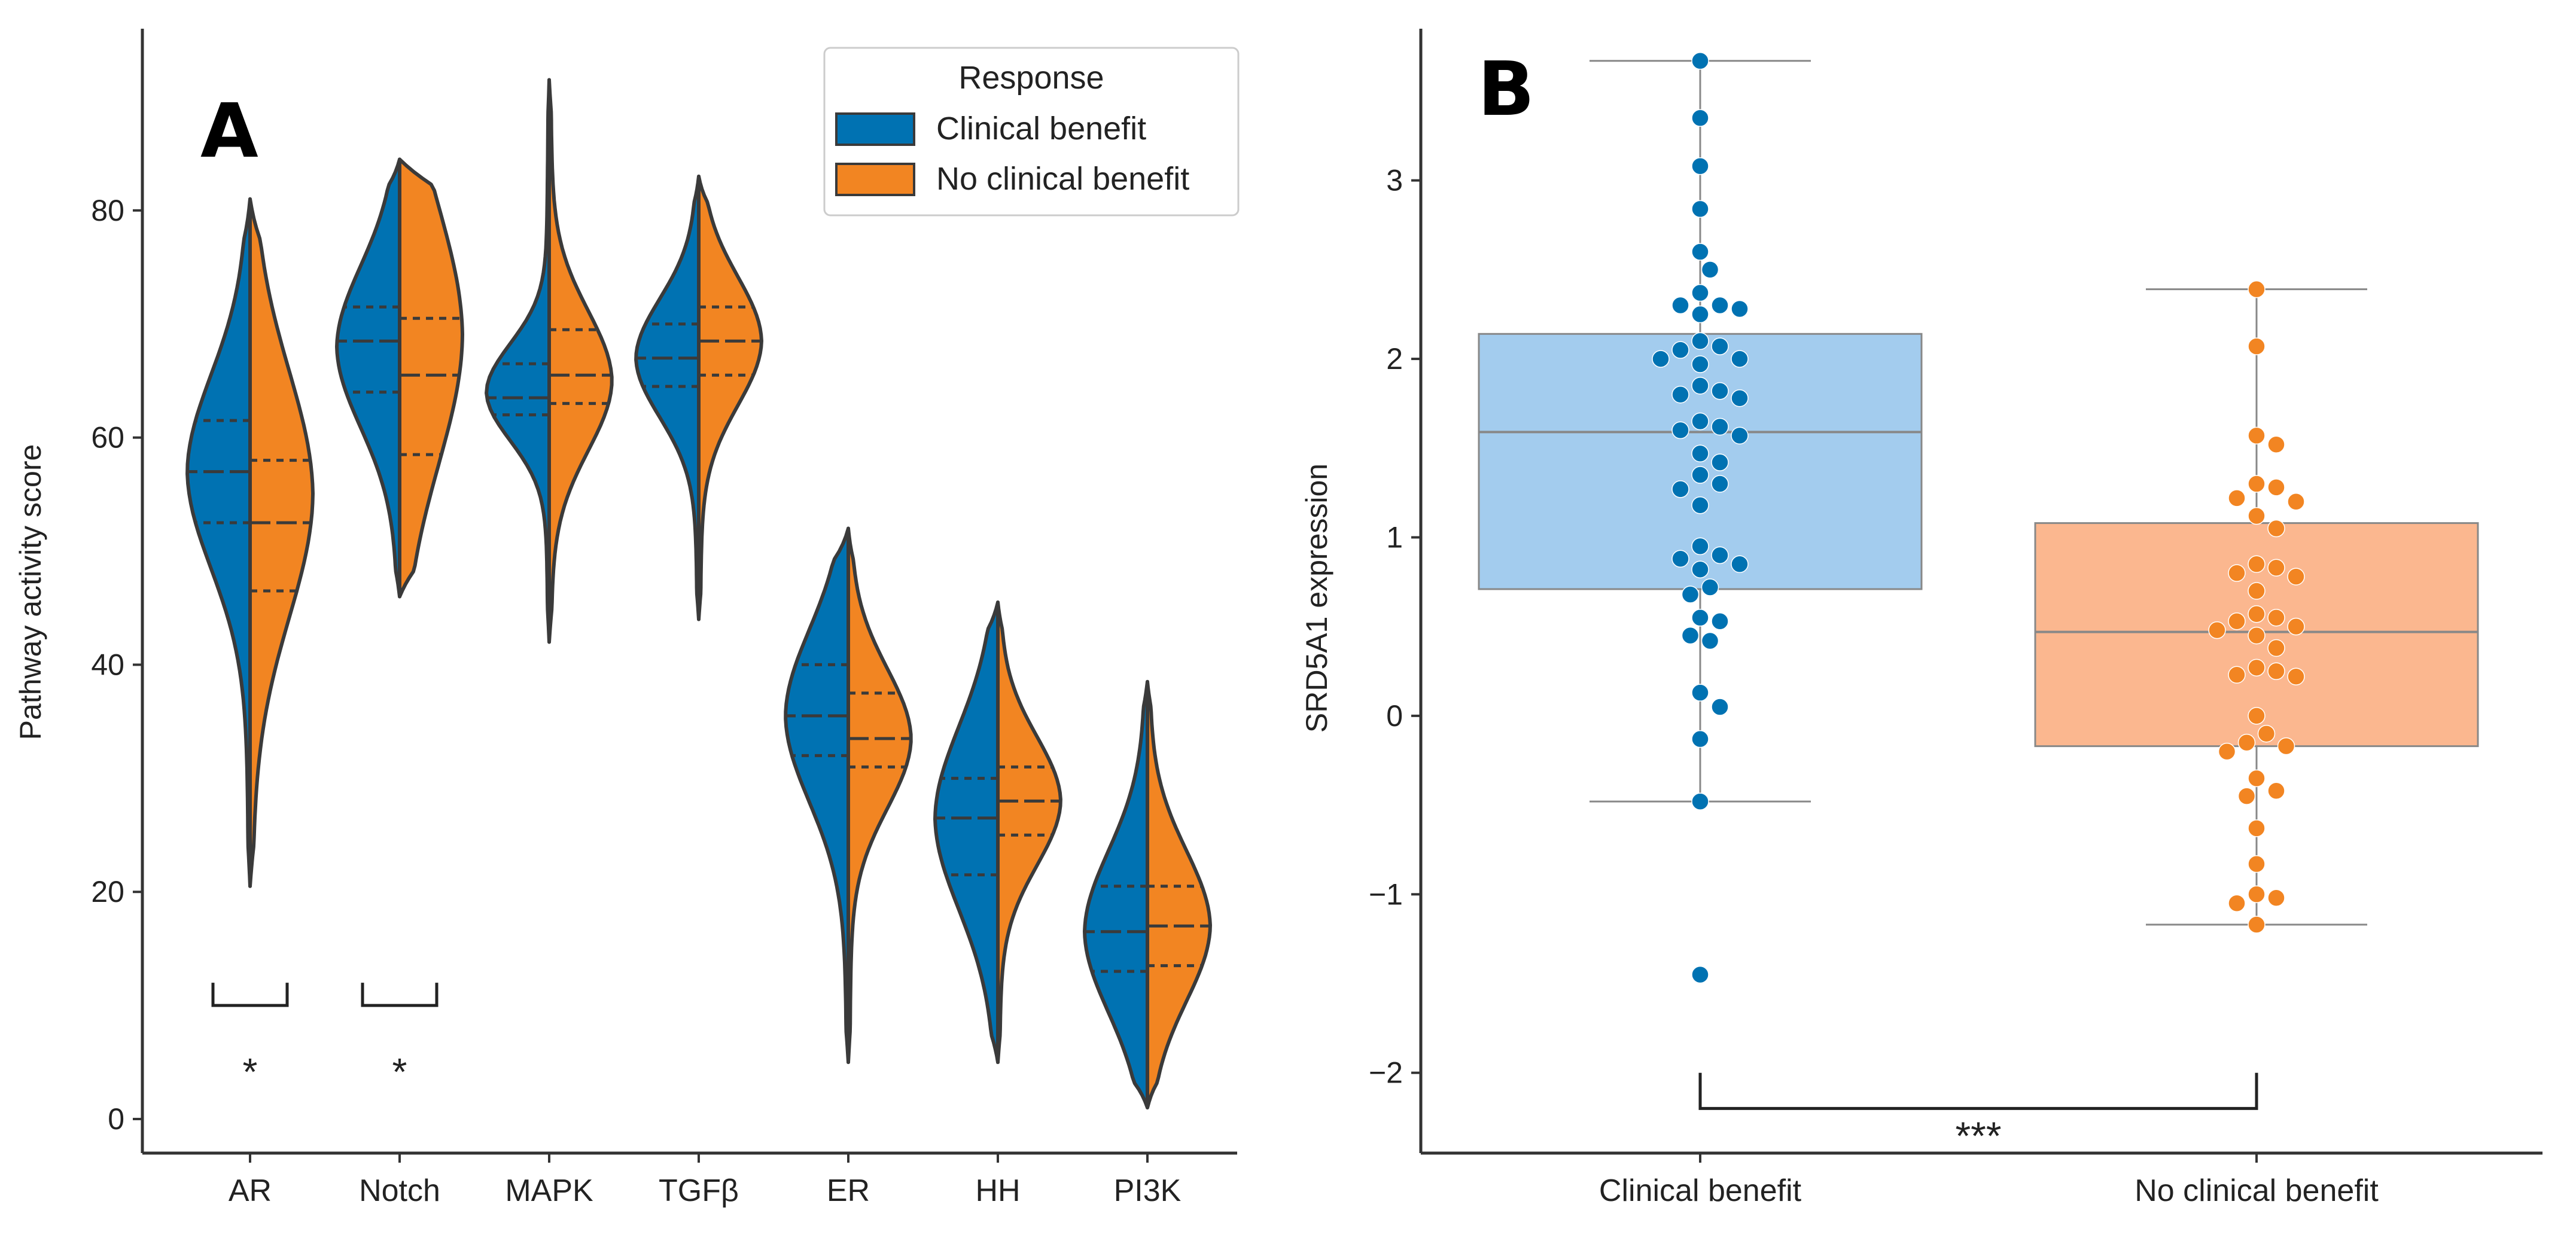 Image resolution: width=2576 pixels, height=1247 pixels. What do you see at coordinates (1978, 1115) in the screenshot?
I see `significance-bracket-b: ***` at bounding box center [1978, 1115].